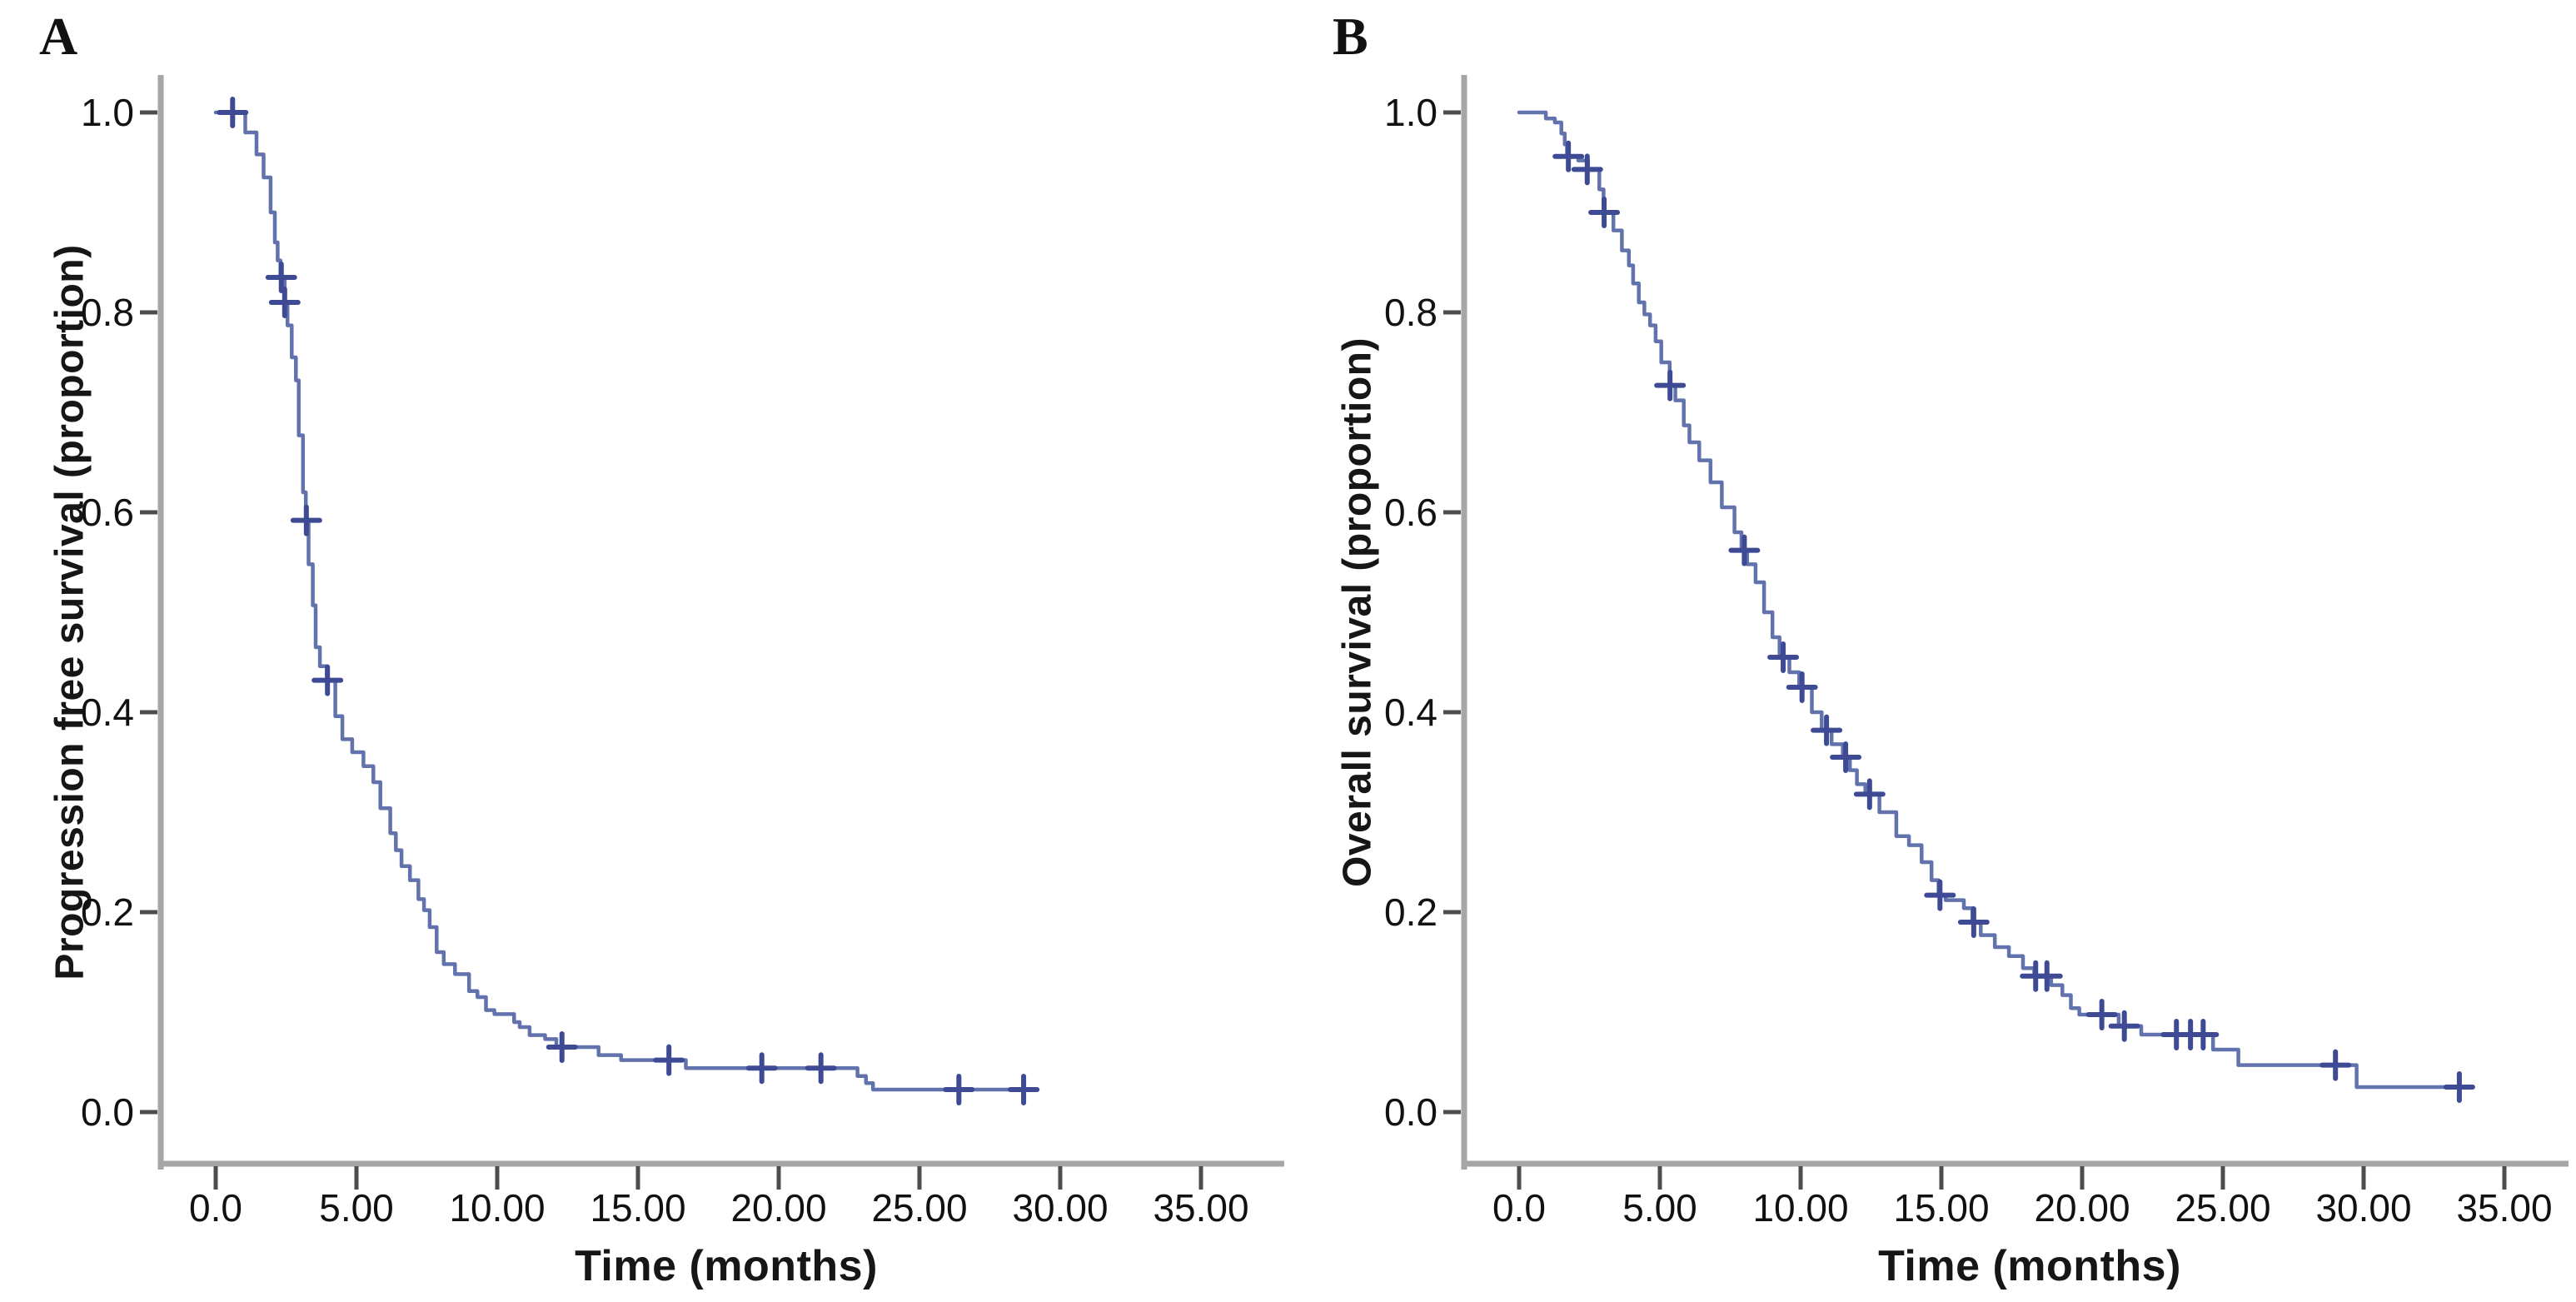 The width and height of the screenshot is (2576, 1302). I want to click on panel-letter-b: B, so click(1350, 37).